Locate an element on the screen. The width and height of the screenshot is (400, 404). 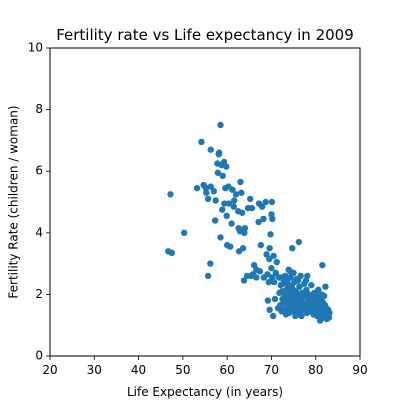
x-axis-label: Life Expectancy (in years) is located at coordinates (205, 392).